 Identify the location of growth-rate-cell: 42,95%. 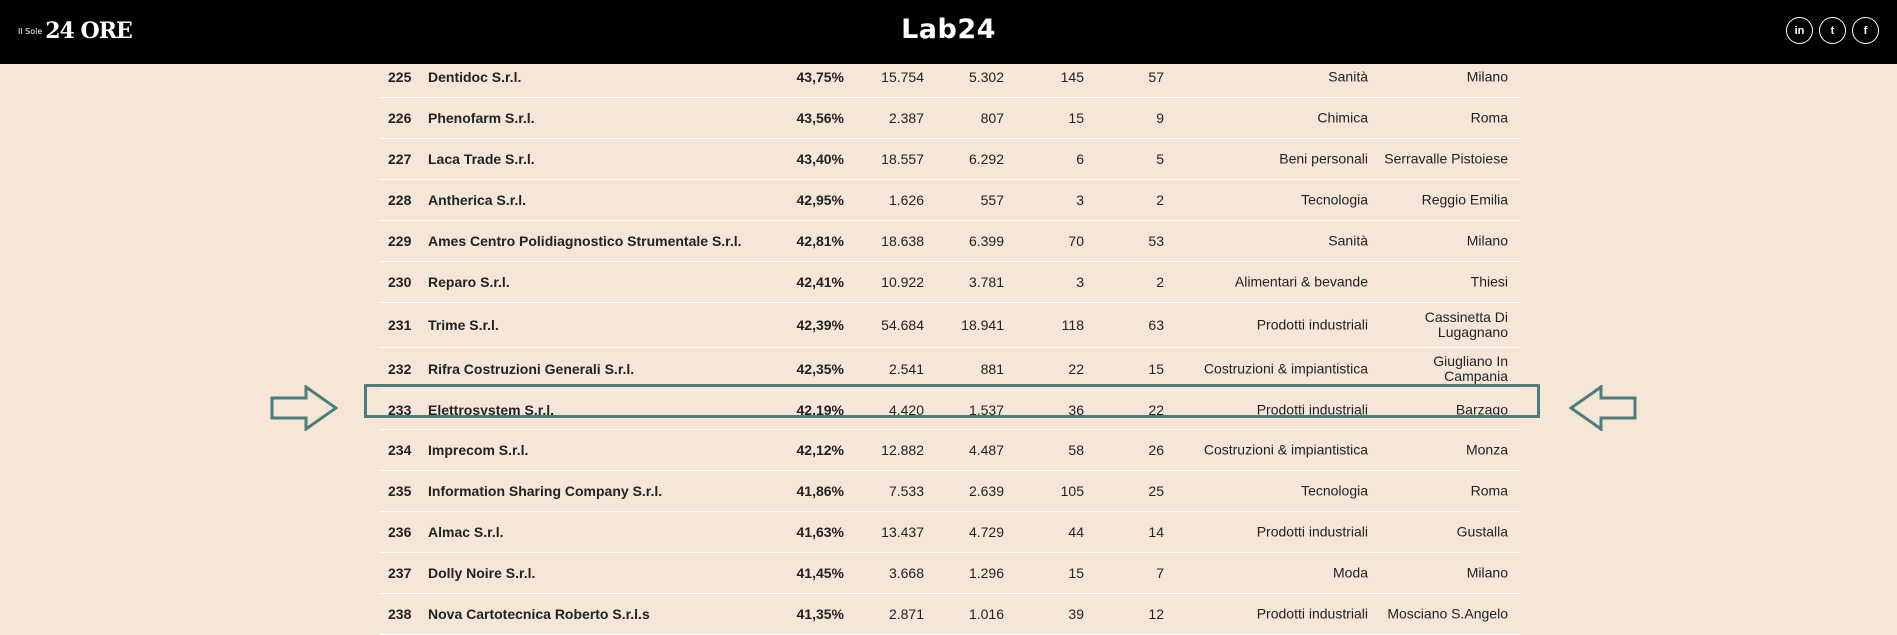
(820, 200).